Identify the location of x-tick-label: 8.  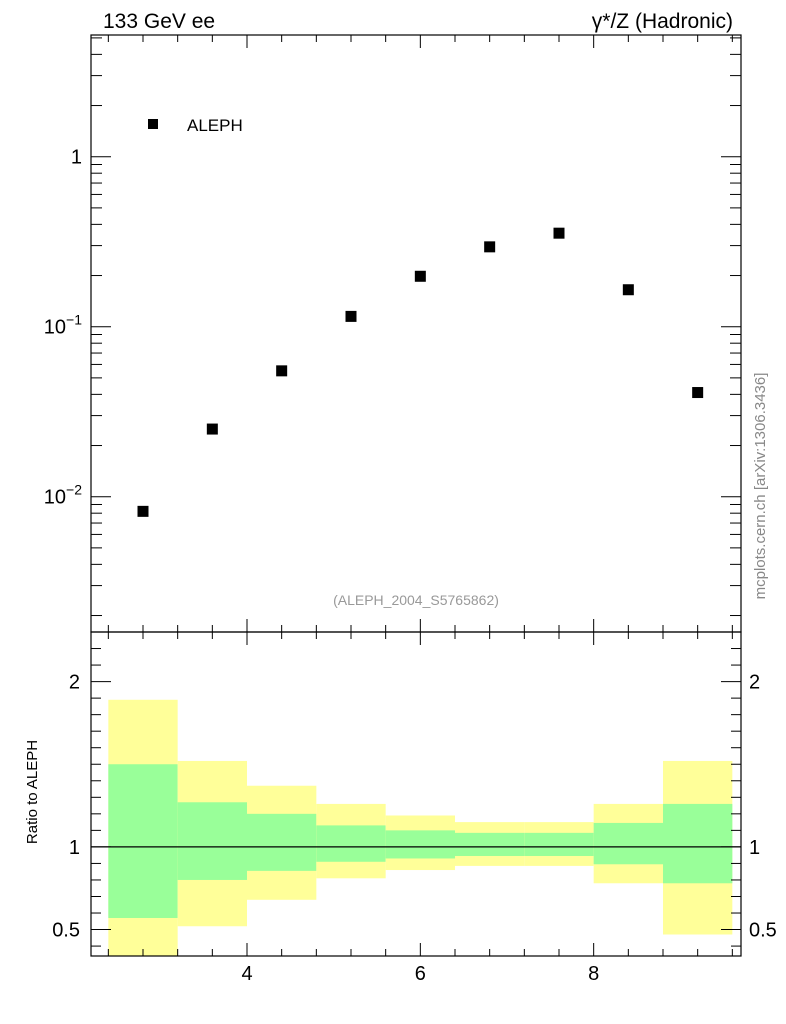
(593, 974).